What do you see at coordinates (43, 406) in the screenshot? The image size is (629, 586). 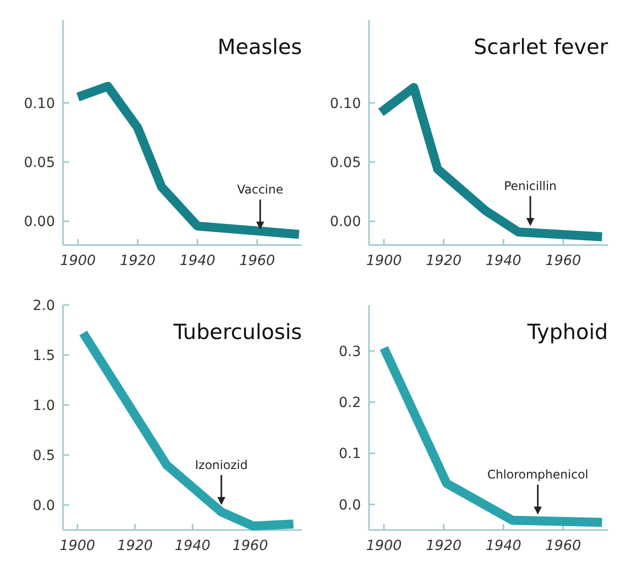 I see `y-tick-label: 1.0` at bounding box center [43, 406].